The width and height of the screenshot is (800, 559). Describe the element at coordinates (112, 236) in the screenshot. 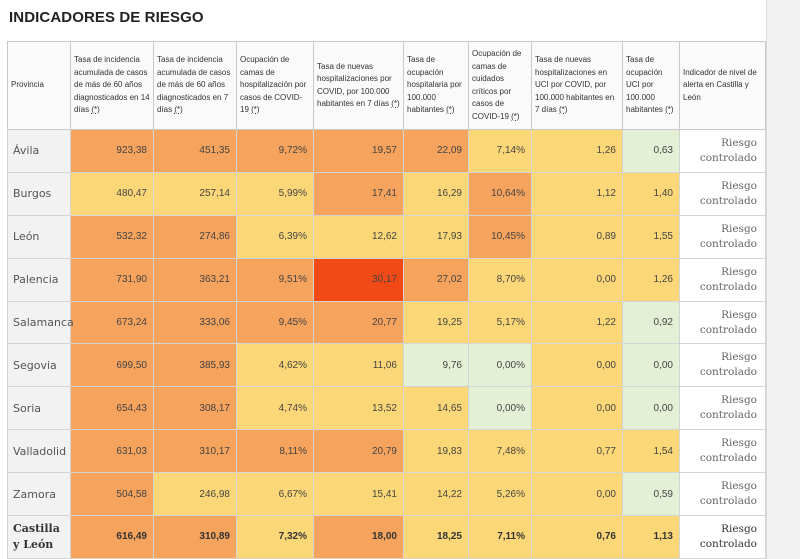

I see `indicator-value-cell: 532,32` at that location.